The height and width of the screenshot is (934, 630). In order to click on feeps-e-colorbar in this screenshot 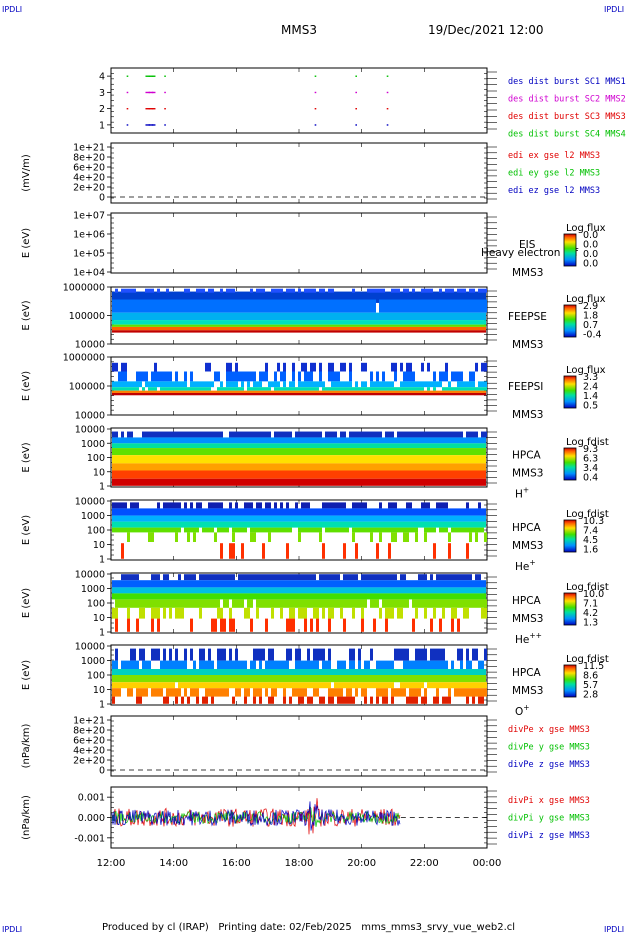, I will do `click(570, 321)`.